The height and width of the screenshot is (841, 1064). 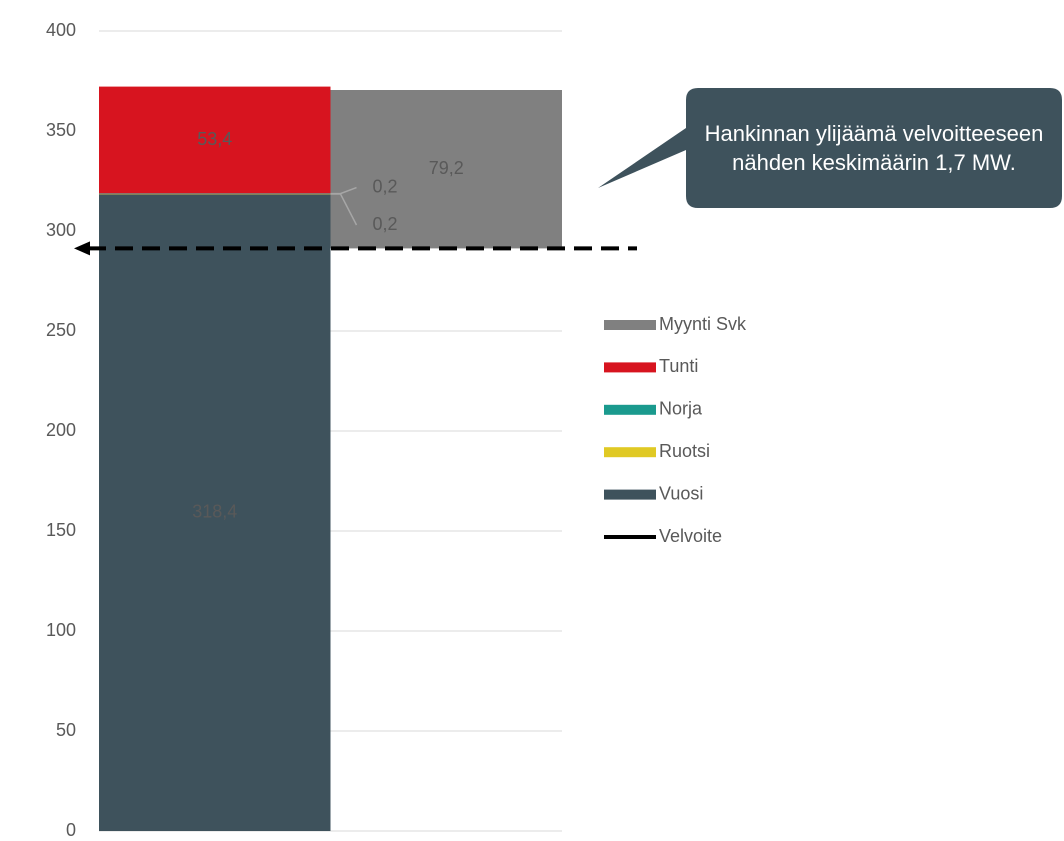 What do you see at coordinates (61, 530) in the screenshot?
I see `y-tick-label: 150` at bounding box center [61, 530].